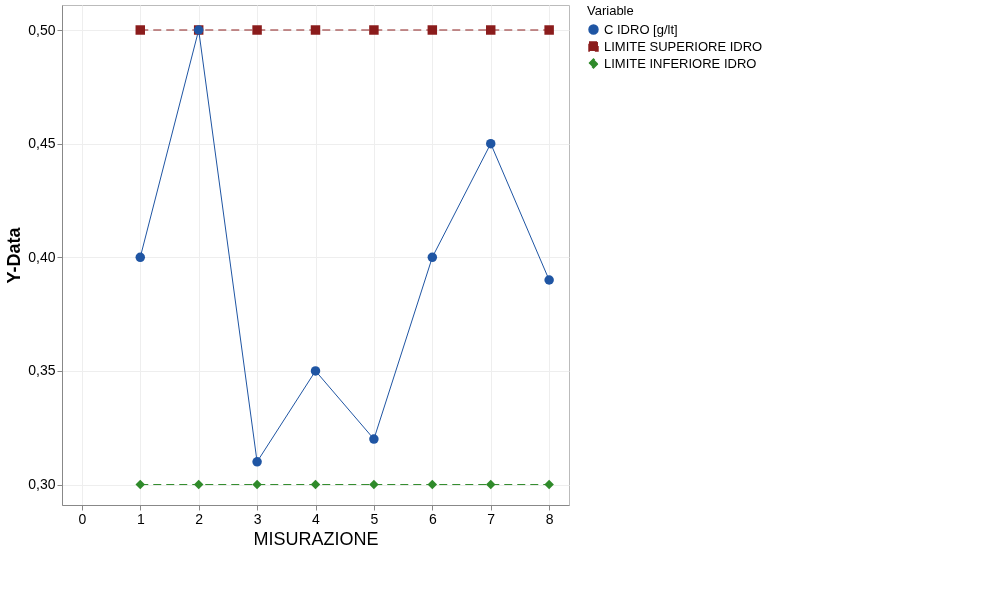 The width and height of the screenshot is (1008, 602). What do you see at coordinates (42, 143) in the screenshot?
I see `y-tick-label: 0,45` at bounding box center [42, 143].